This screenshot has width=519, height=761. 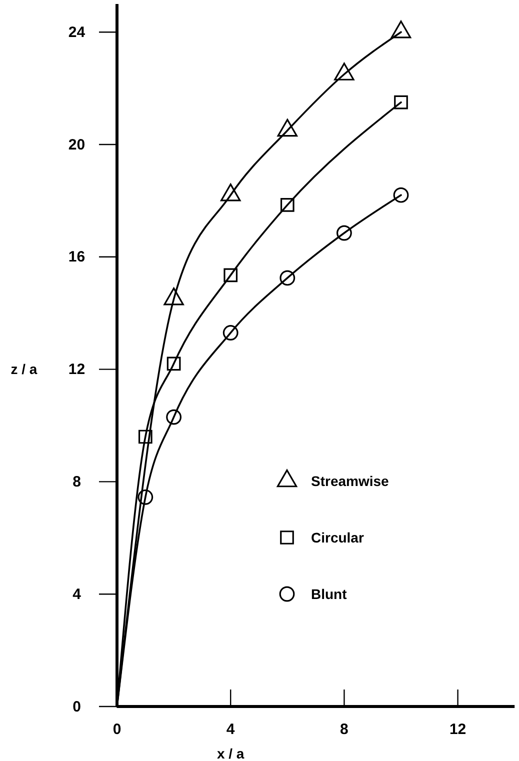 What do you see at coordinates (24, 369) in the screenshot?
I see `y-axis-title: z / a` at bounding box center [24, 369].